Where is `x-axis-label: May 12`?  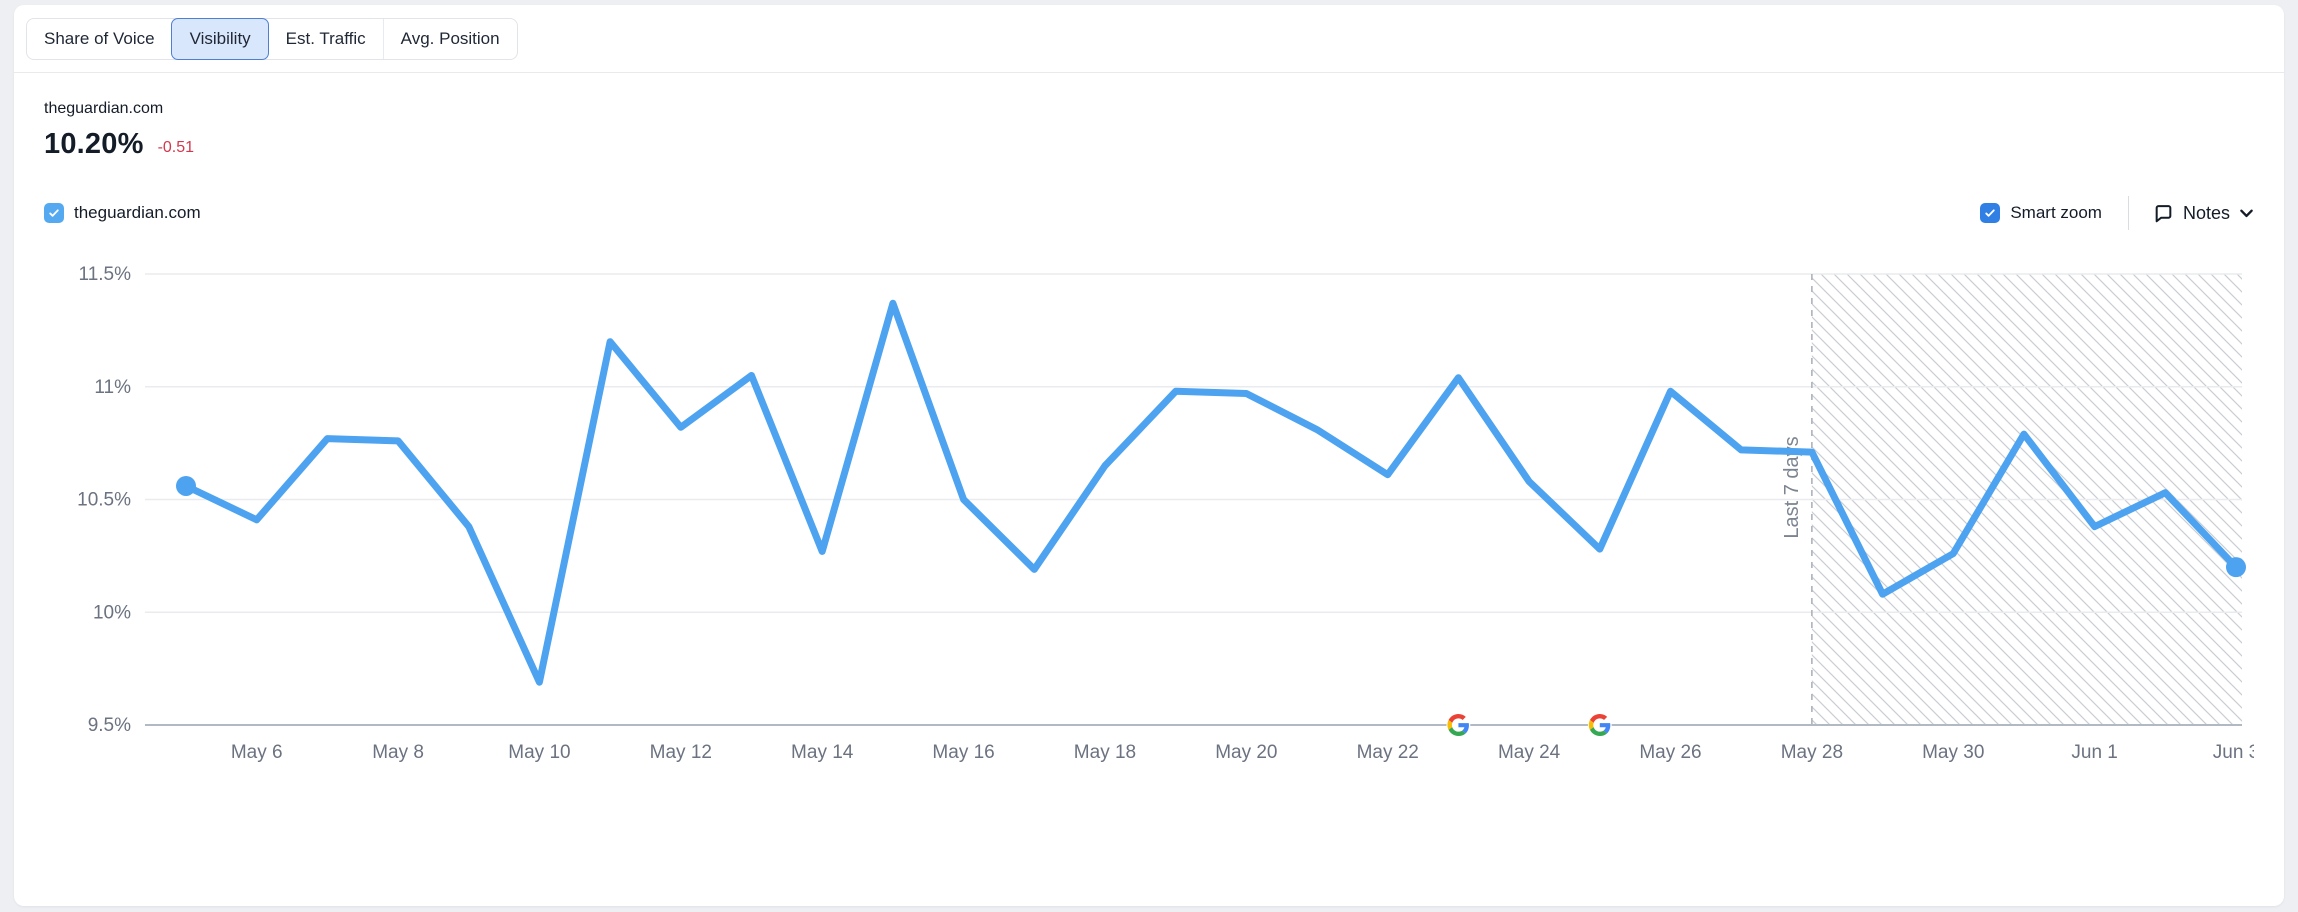
x-axis-label: May 12 is located at coordinates (681, 752).